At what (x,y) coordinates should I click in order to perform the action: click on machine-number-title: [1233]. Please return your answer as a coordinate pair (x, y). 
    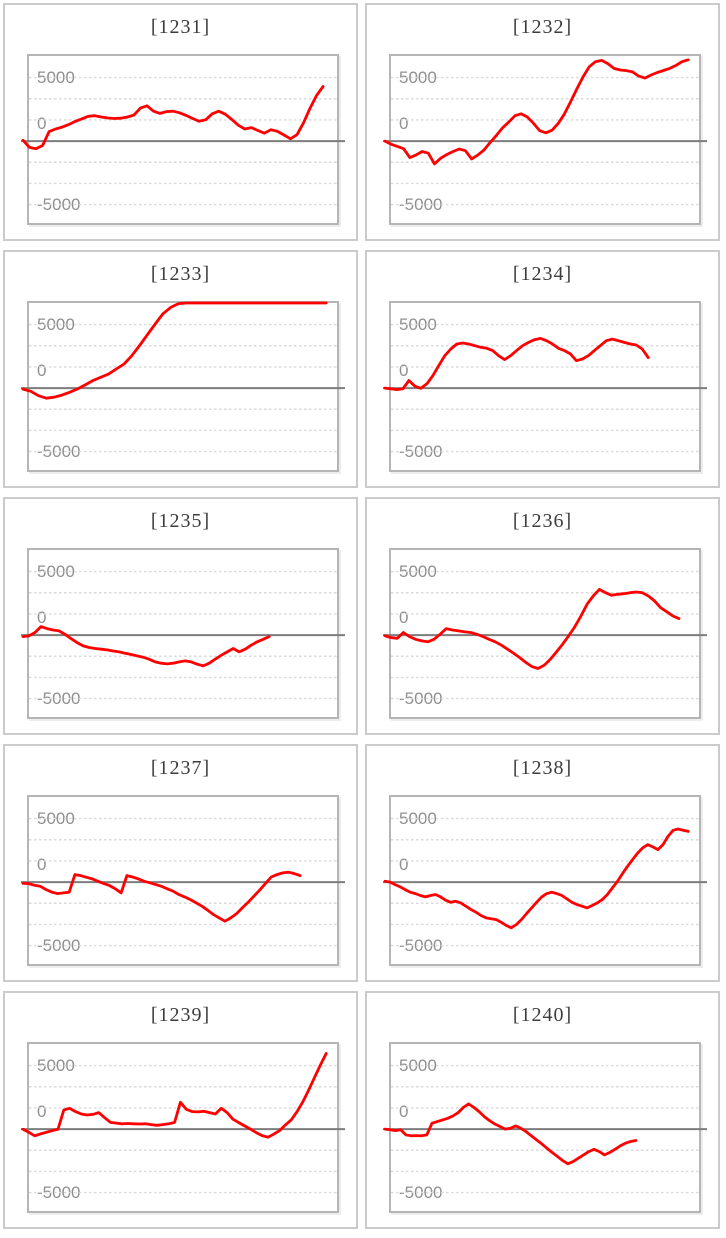
    Looking at the image, I should click on (180, 274).